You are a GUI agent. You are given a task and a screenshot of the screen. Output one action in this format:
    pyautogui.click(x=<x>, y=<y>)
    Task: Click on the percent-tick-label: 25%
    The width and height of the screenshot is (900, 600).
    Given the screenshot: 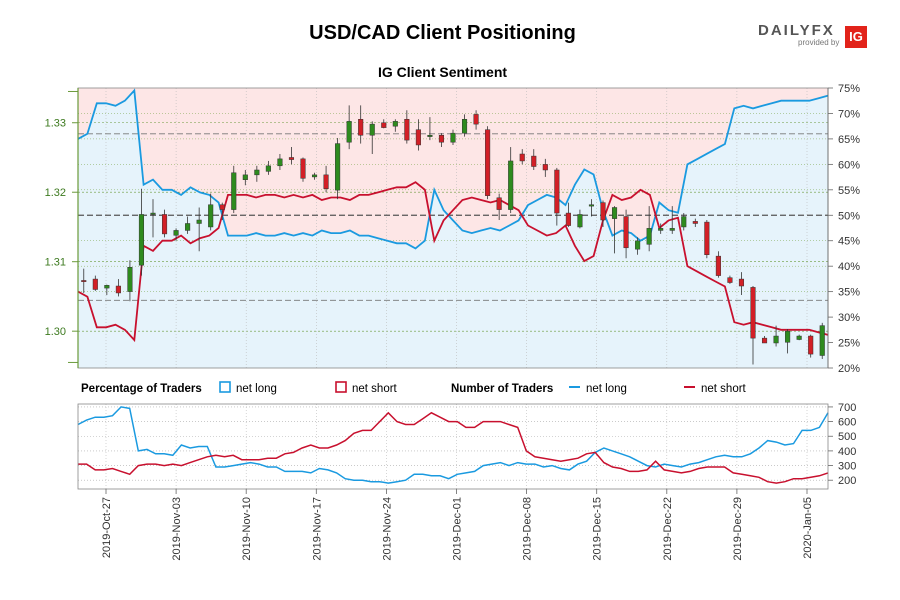 What is the action you would take?
    pyautogui.click(x=849, y=344)
    